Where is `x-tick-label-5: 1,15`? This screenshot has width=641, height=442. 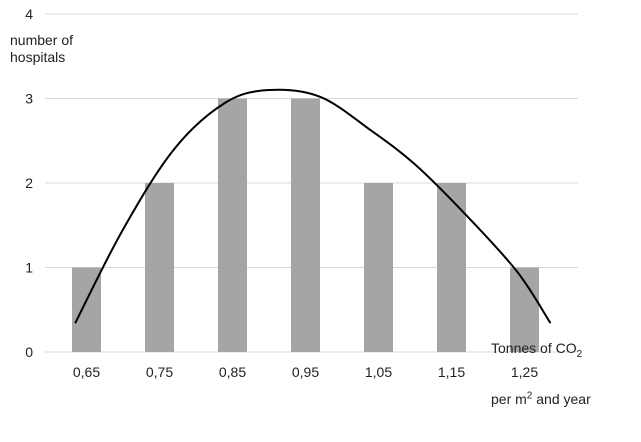 x-tick-label-5: 1,15 is located at coordinates (451, 372).